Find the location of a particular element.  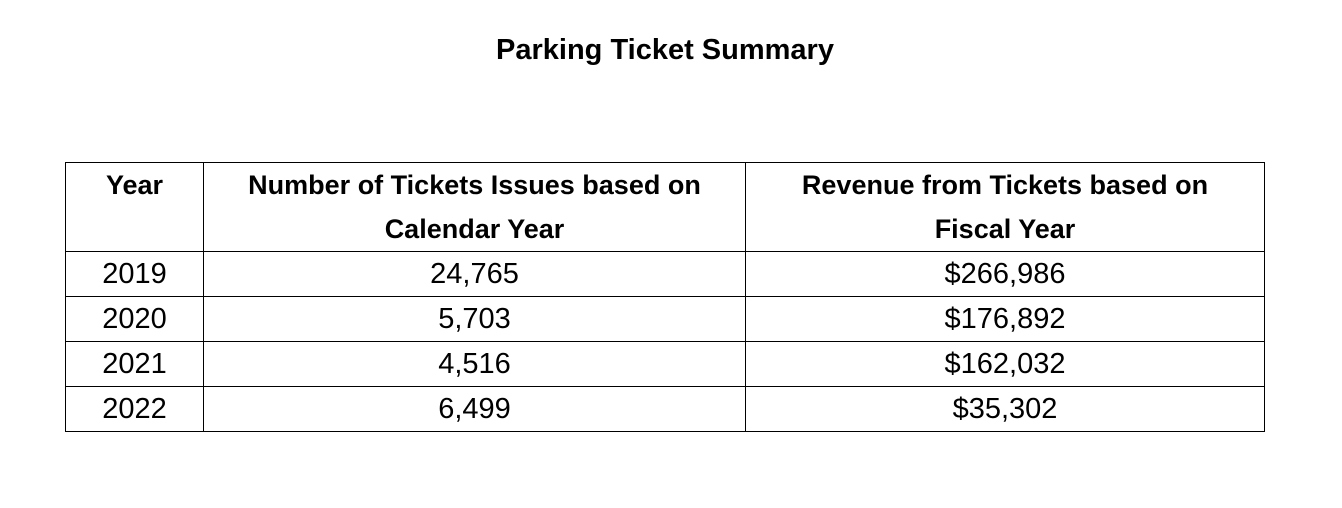

table-row: 2022 6,499 $35,302 is located at coordinates (665, 409).